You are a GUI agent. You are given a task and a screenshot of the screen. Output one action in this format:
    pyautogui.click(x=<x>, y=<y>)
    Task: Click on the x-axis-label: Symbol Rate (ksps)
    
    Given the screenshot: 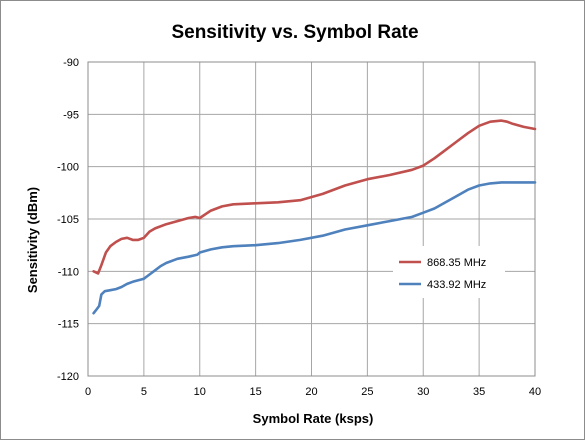 What is the action you would take?
    pyautogui.click(x=313, y=418)
    